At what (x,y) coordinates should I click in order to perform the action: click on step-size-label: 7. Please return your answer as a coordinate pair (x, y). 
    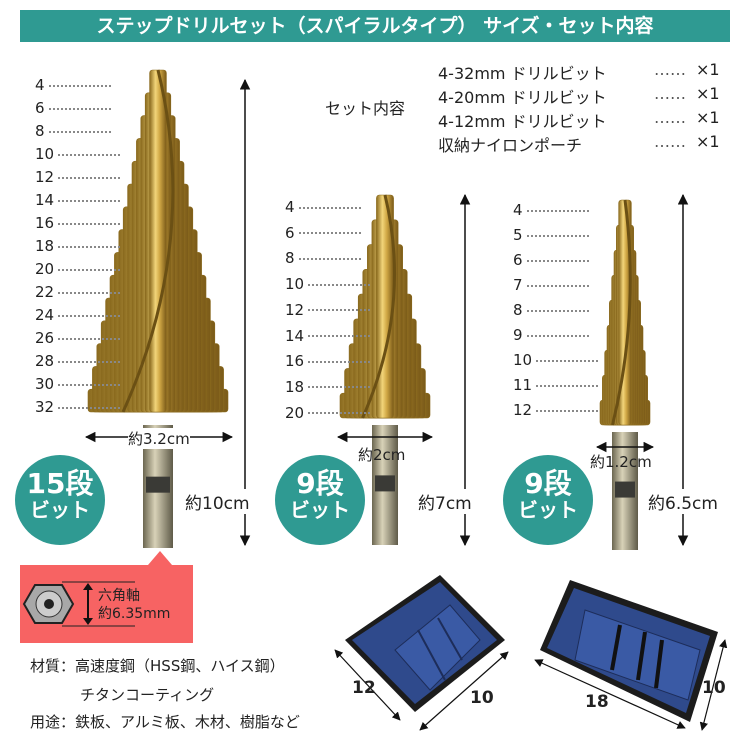
    Looking at the image, I should click on (551, 285).